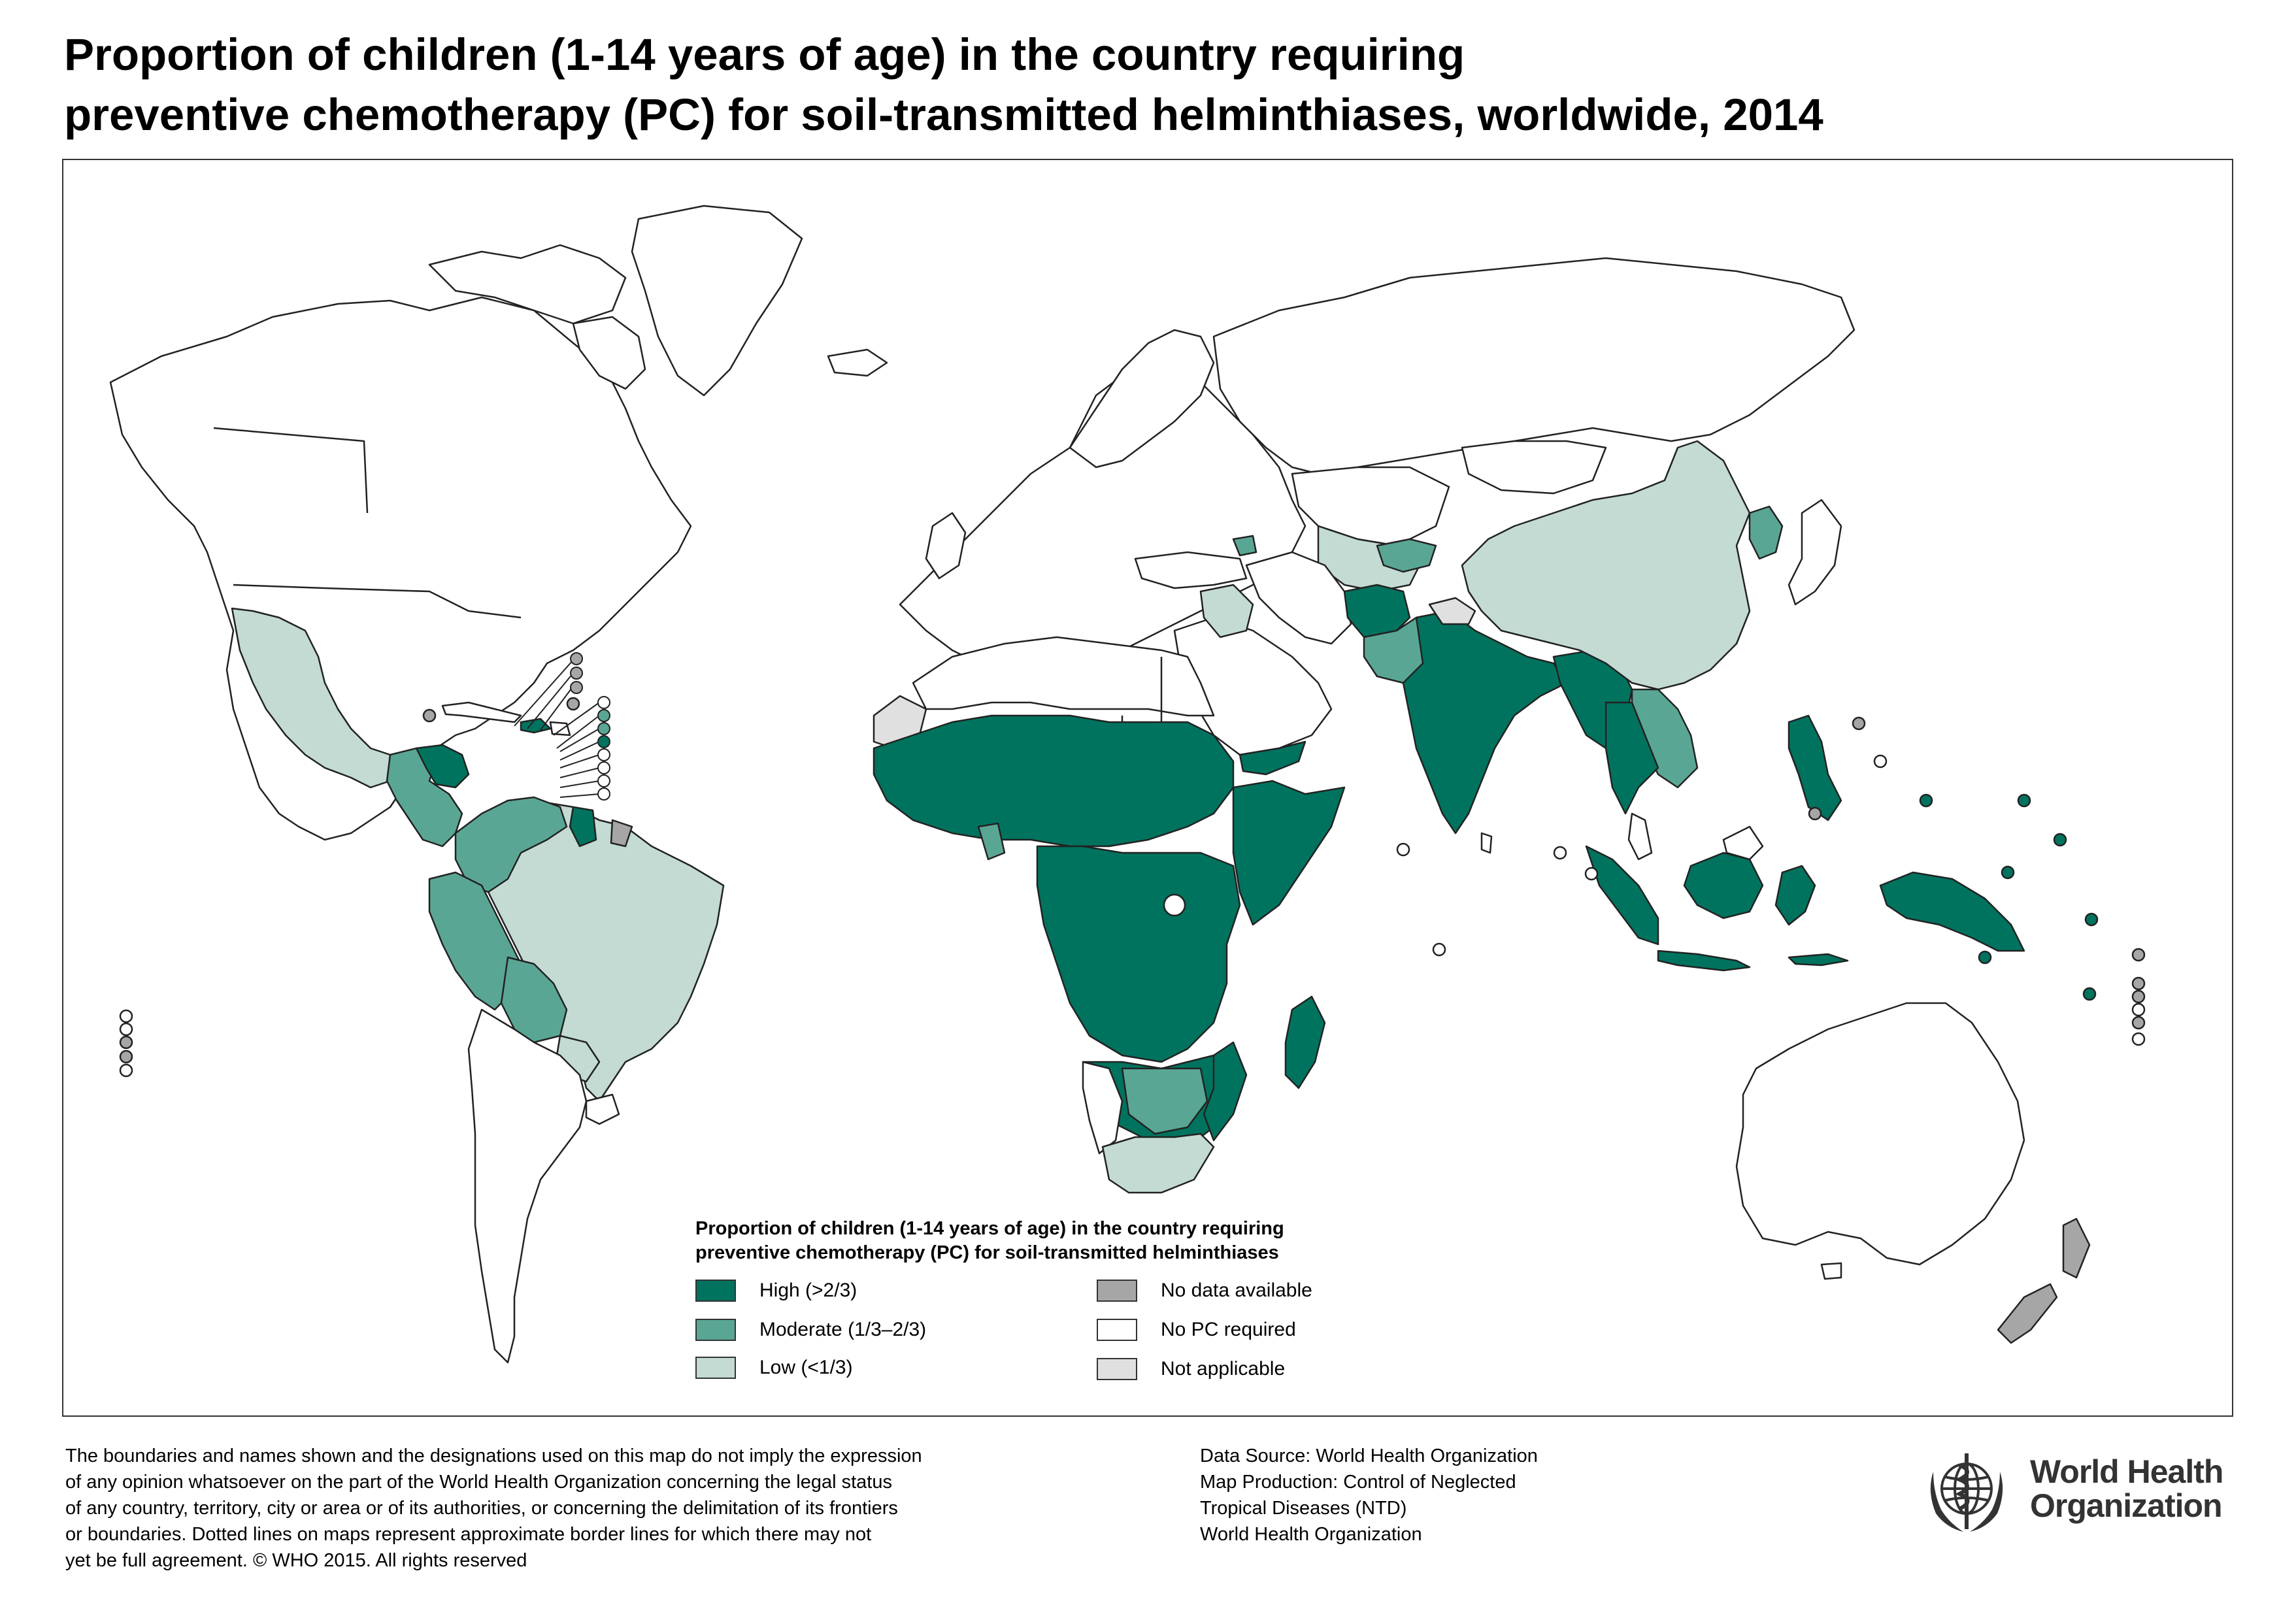  What do you see at coordinates (1117, 1330) in the screenshot?
I see `legend-swatch-no-pc` at bounding box center [1117, 1330].